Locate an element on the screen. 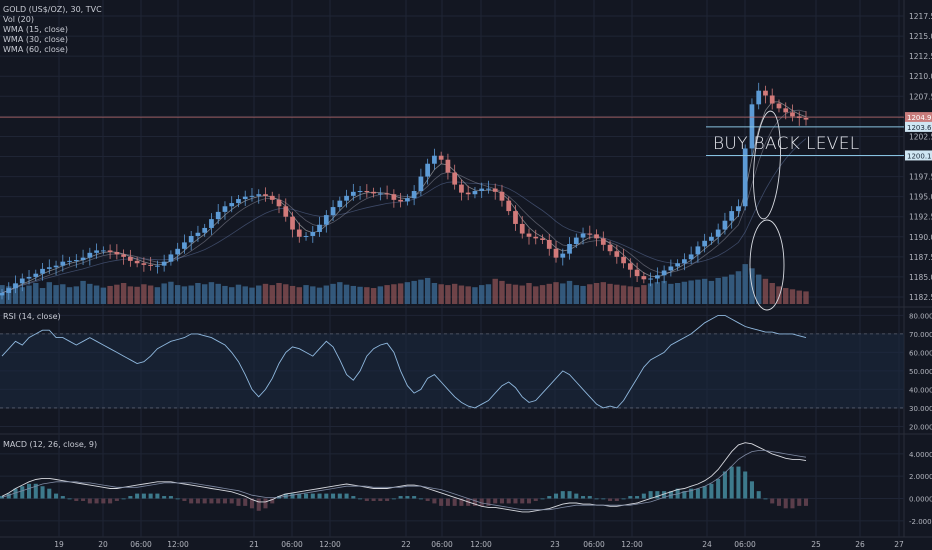  macd-tick-label: 2.0000 is located at coordinates (920, 477).